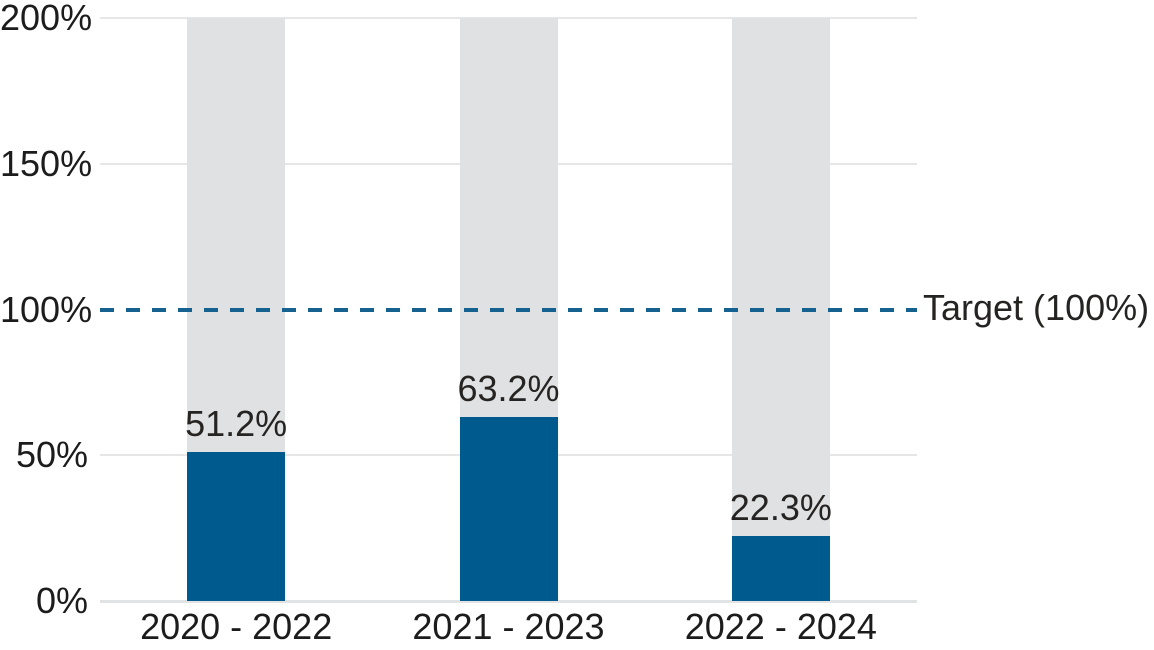 The height and width of the screenshot is (650, 1154). Describe the element at coordinates (780, 626) in the screenshot. I see `x-axis-category-label: 2022 - 2024` at that location.